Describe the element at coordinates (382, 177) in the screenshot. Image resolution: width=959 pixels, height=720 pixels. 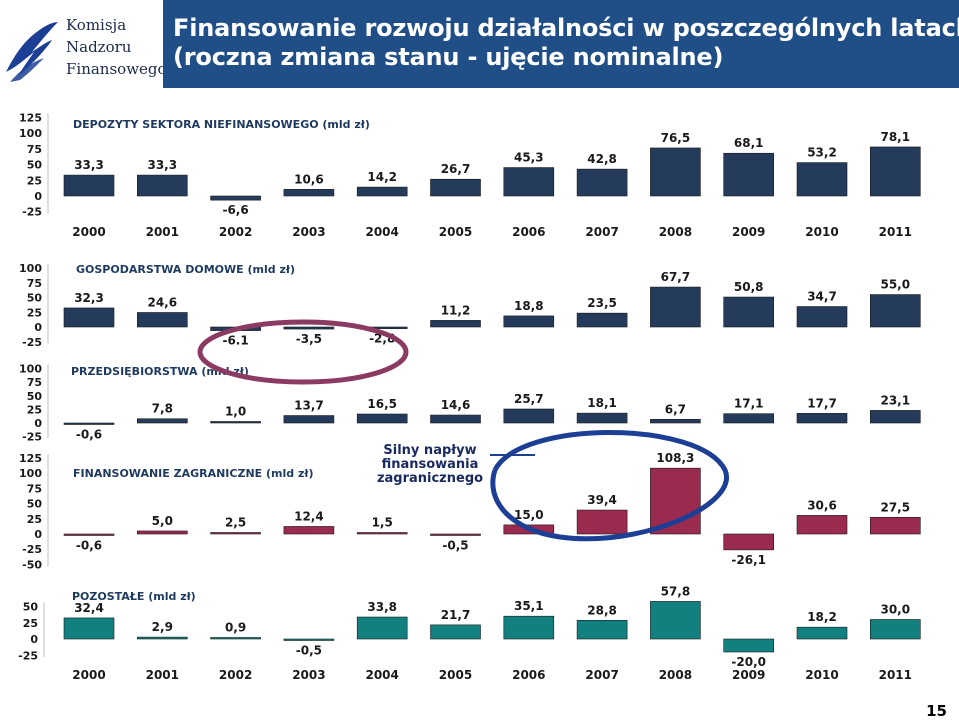
I see `data-label: 14,2` at that location.